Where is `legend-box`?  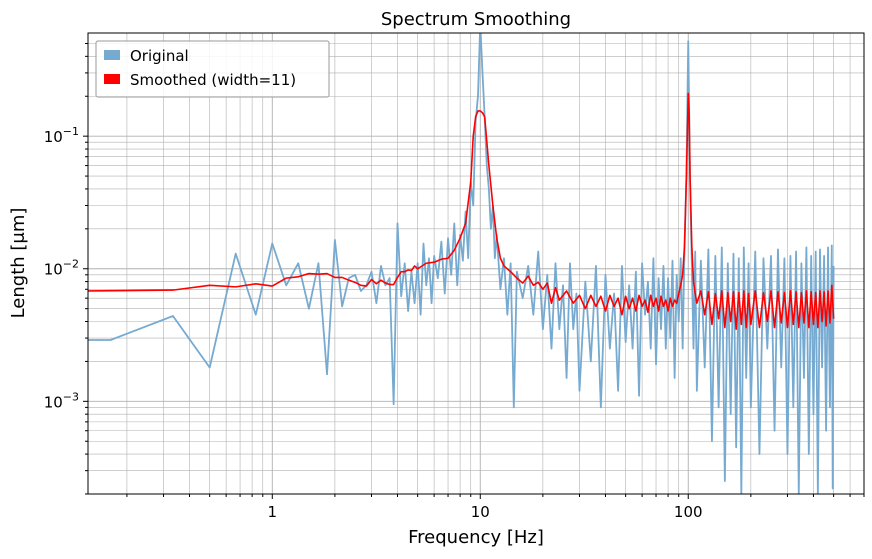 legend-box is located at coordinates (212, 69).